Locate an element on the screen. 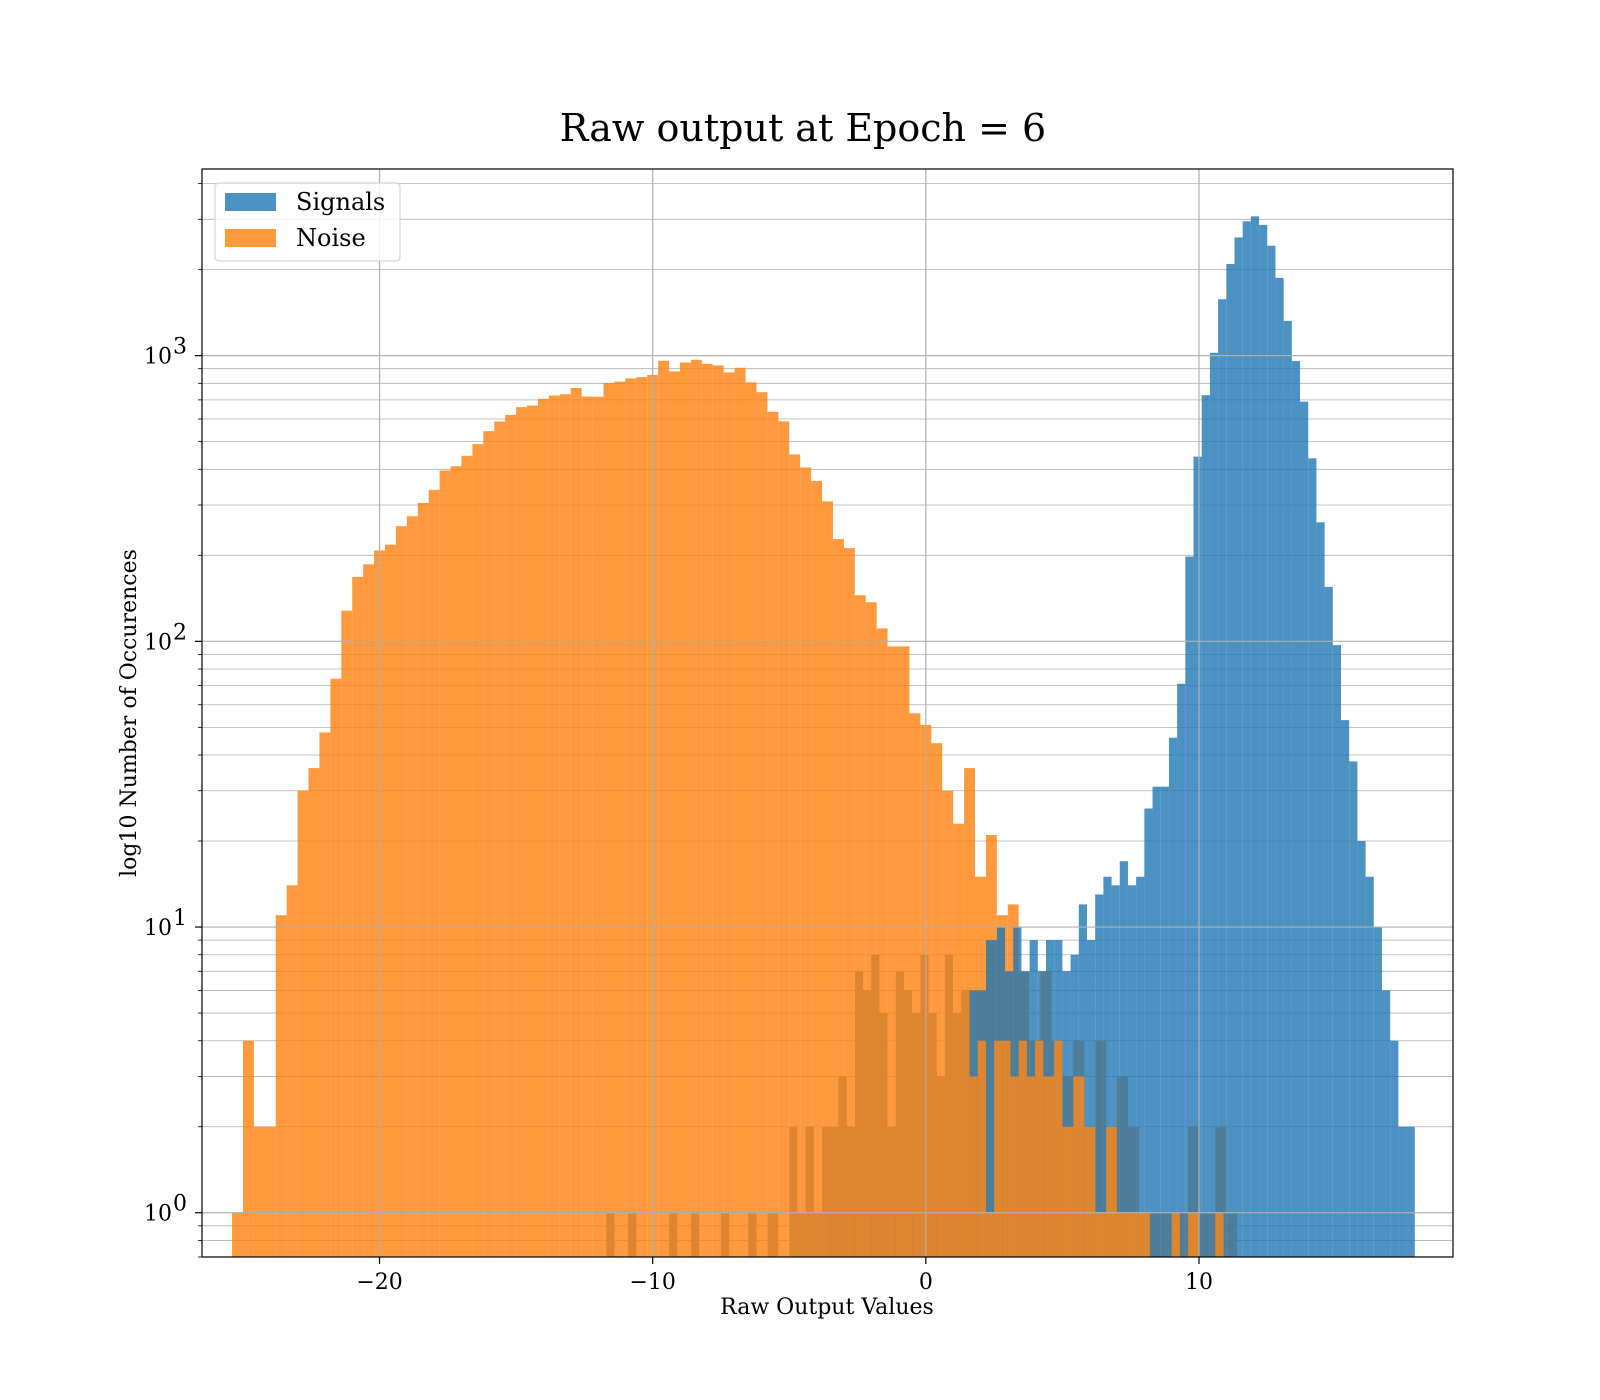 The image size is (1600, 1400). x-axis-ticks: −20 −10 0 10 is located at coordinates (784, 1276).